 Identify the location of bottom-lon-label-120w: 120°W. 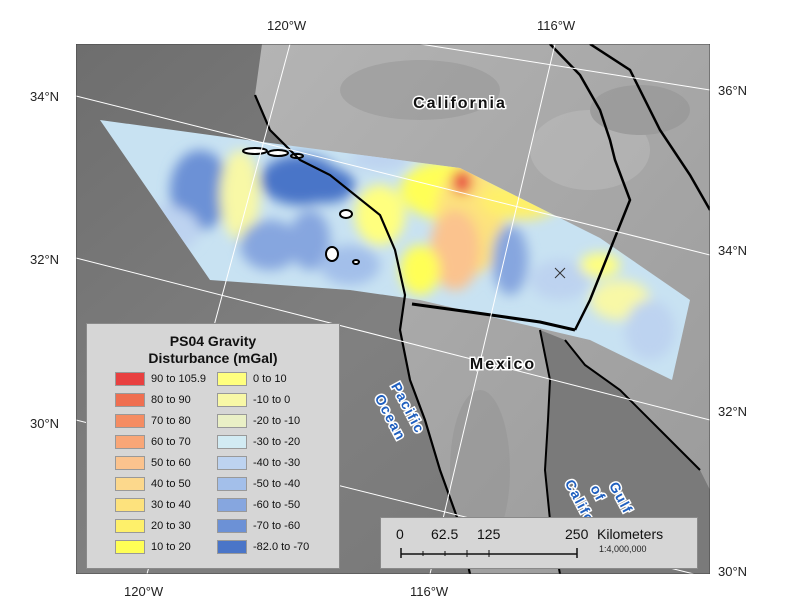
(144, 591).